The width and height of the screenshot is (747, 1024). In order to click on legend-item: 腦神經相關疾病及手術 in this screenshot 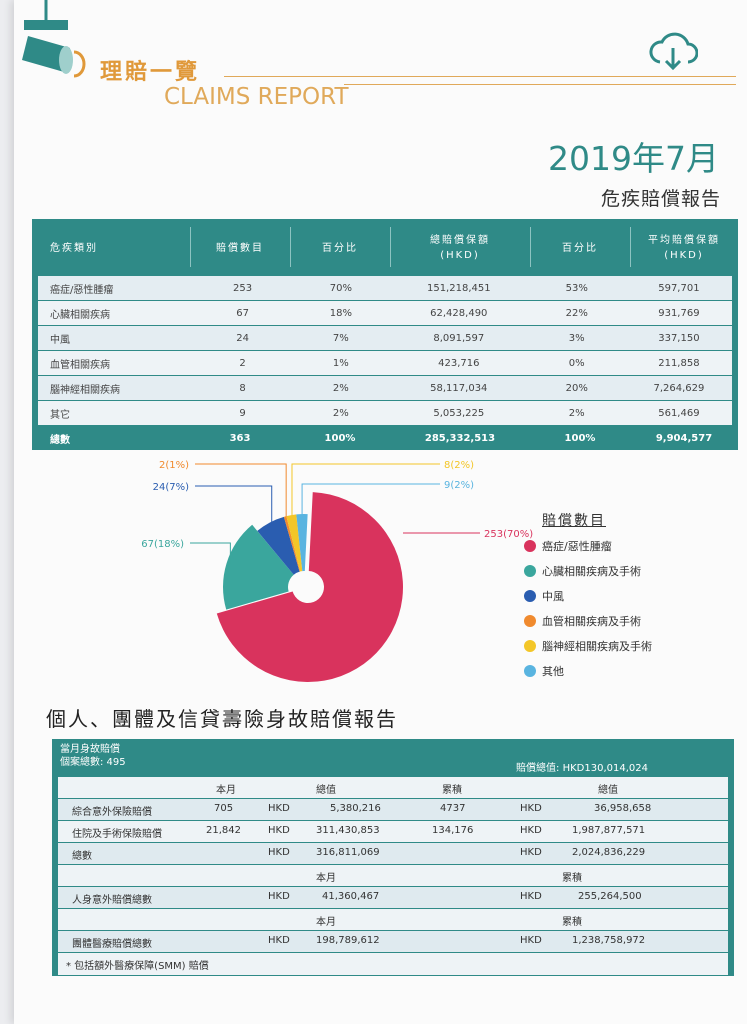, I will do `click(588, 646)`.